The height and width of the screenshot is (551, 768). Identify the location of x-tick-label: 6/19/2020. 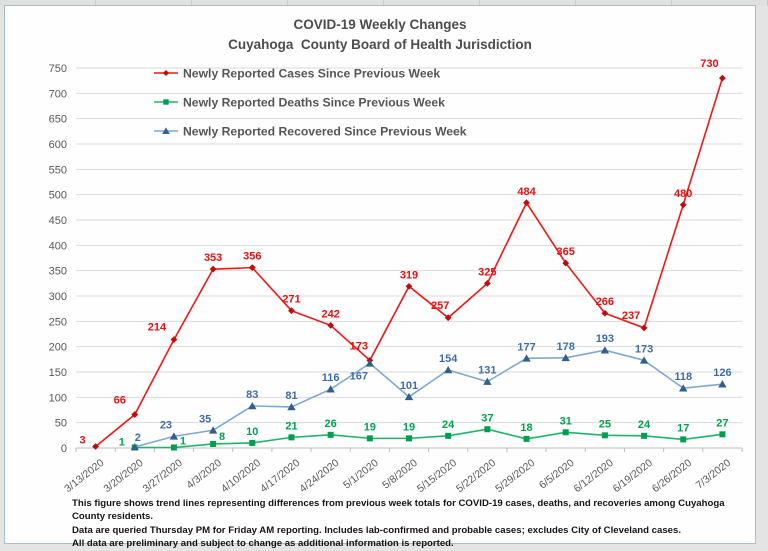
(633, 476).